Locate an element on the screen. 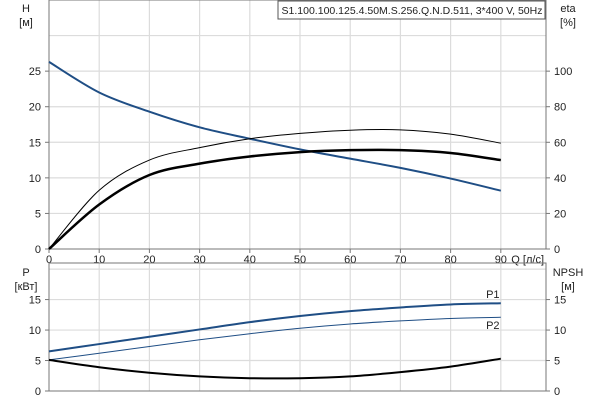  y-left-tick-label: 20 is located at coordinates (35, 108).